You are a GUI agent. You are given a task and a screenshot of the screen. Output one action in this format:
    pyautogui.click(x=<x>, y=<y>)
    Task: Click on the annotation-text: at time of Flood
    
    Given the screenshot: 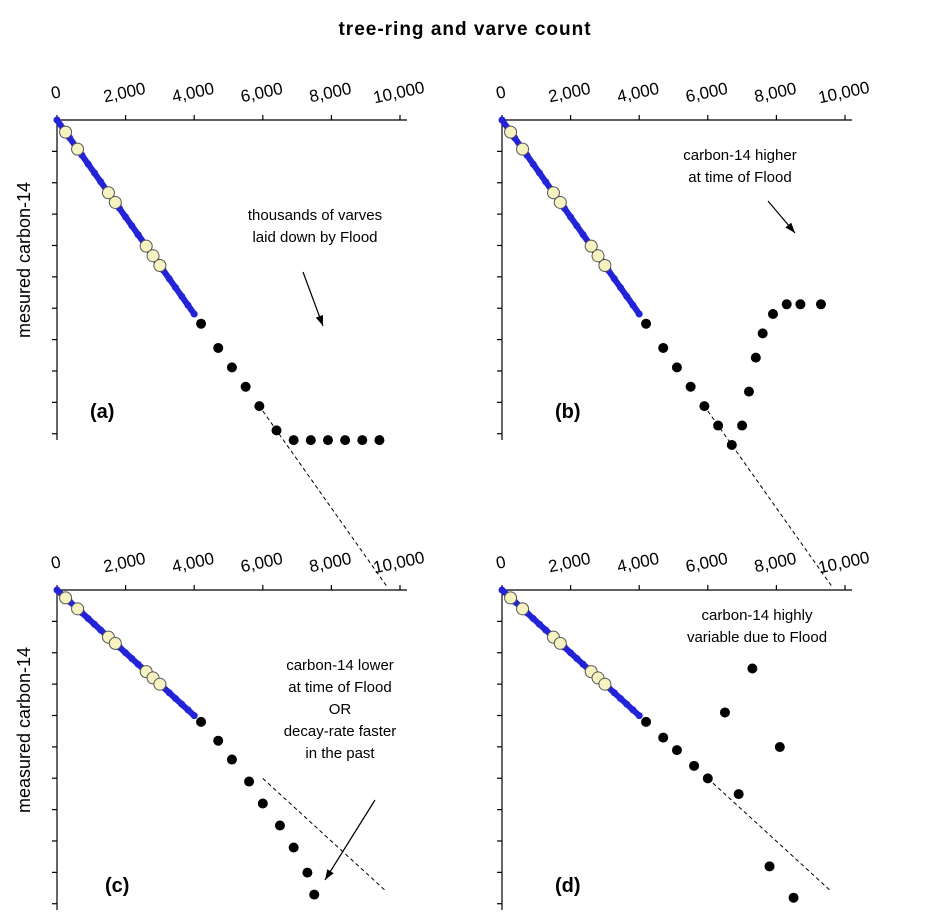 What is the action you would take?
    pyautogui.click(x=739, y=177)
    